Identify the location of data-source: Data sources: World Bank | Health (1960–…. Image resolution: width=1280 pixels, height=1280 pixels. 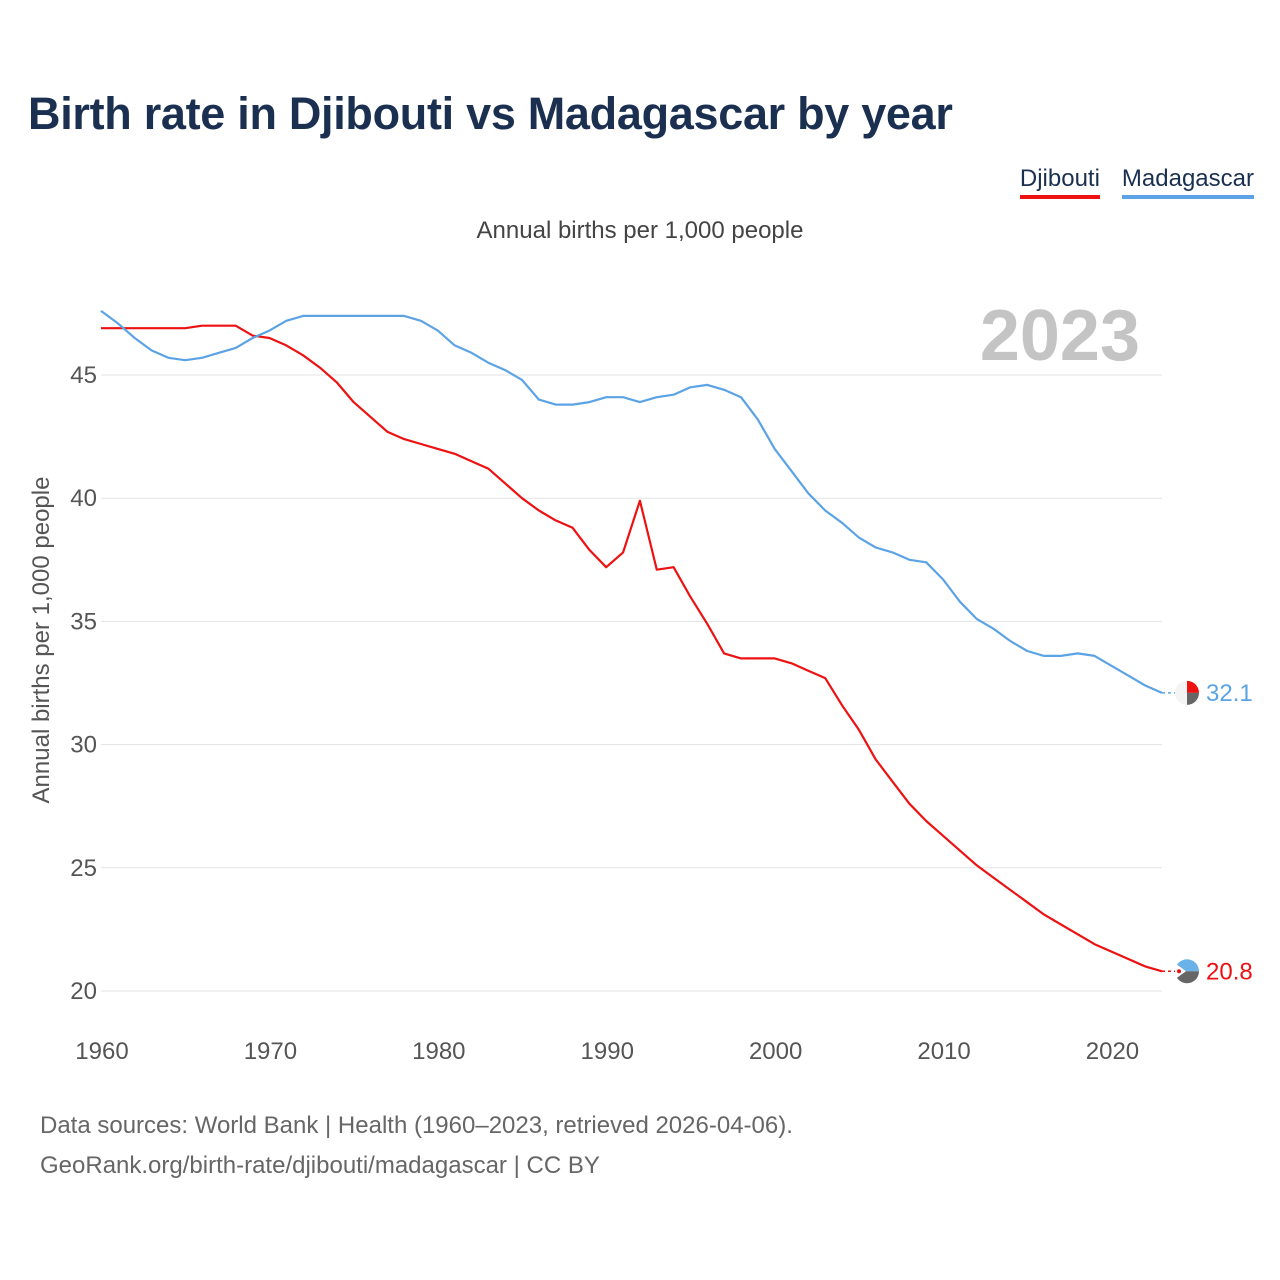
(416, 1146).